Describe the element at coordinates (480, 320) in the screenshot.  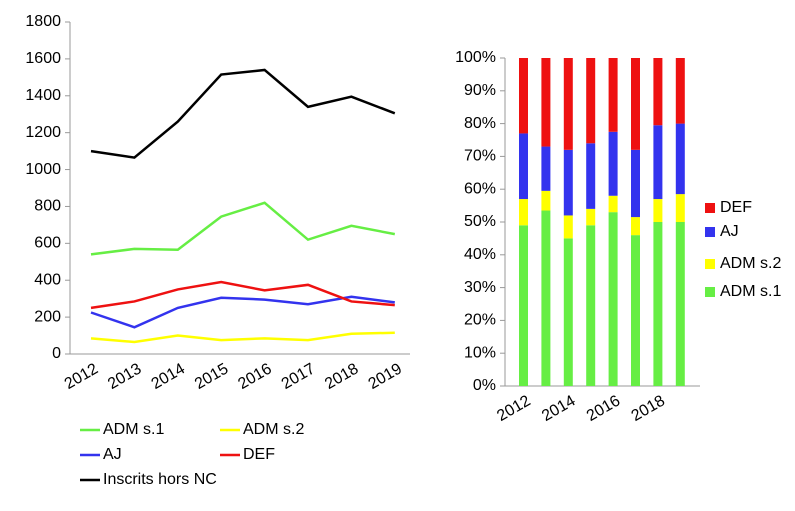
I see `y-tick-label: 20%` at that location.